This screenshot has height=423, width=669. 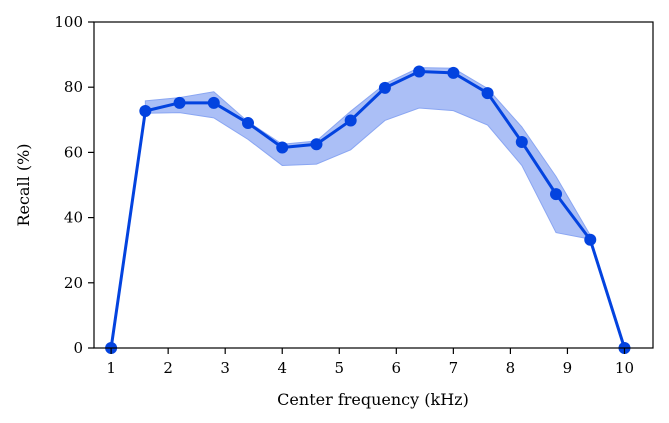 I want to click on x-tick-label: 2, so click(x=168, y=368).